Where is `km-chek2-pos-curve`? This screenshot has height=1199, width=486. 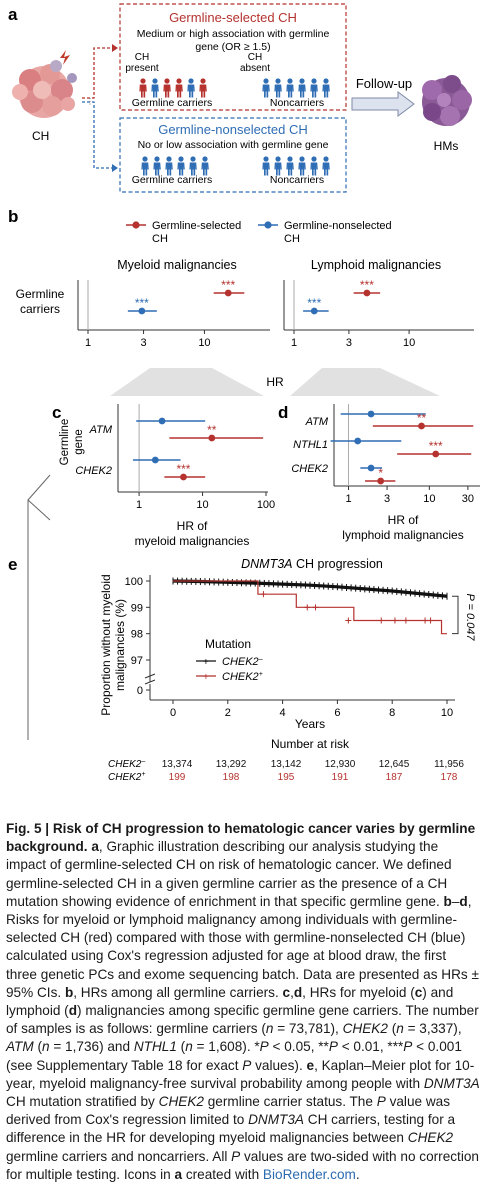
km-chek2-pos-curve is located at coordinates (310, 607).